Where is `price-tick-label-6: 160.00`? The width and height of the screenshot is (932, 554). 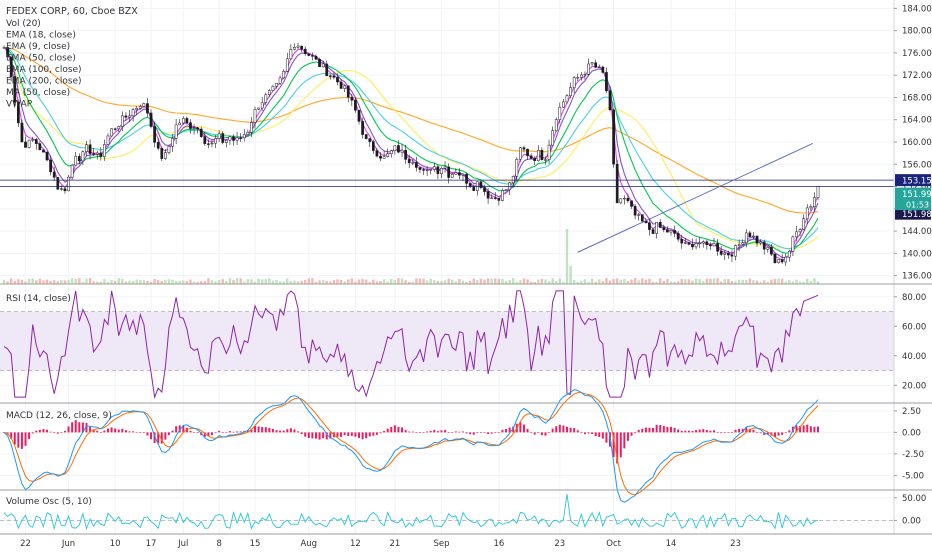 price-tick-label-6: 160.00 is located at coordinates (917, 143).